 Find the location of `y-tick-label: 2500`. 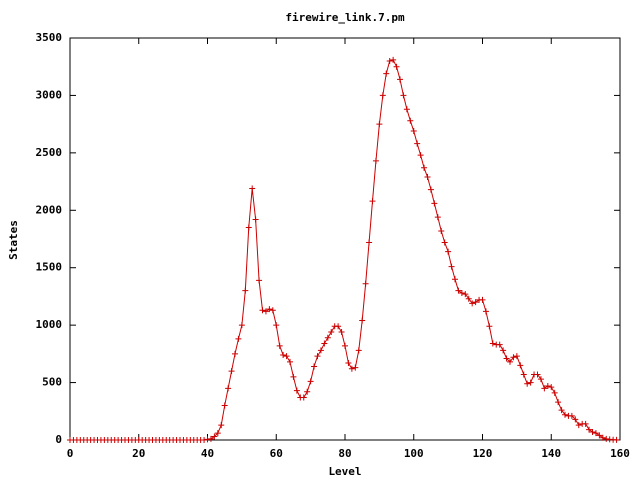

y-tick-label: 2500 is located at coordinates (49, 152).